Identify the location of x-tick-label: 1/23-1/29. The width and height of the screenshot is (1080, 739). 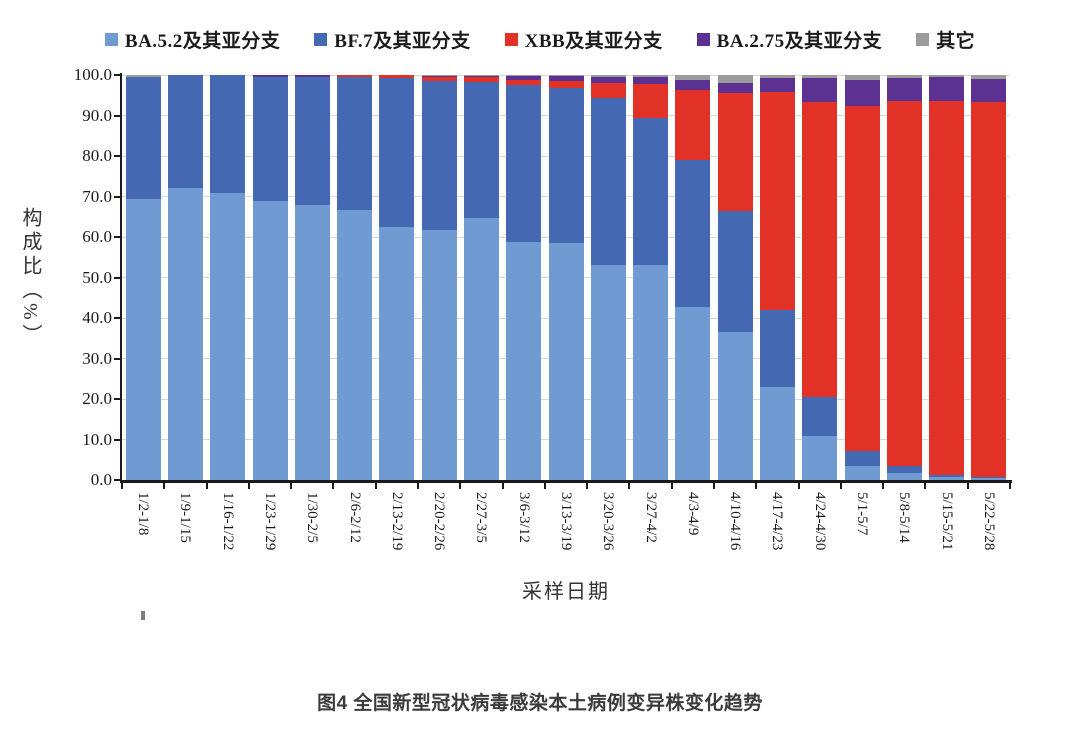
(270, 521).